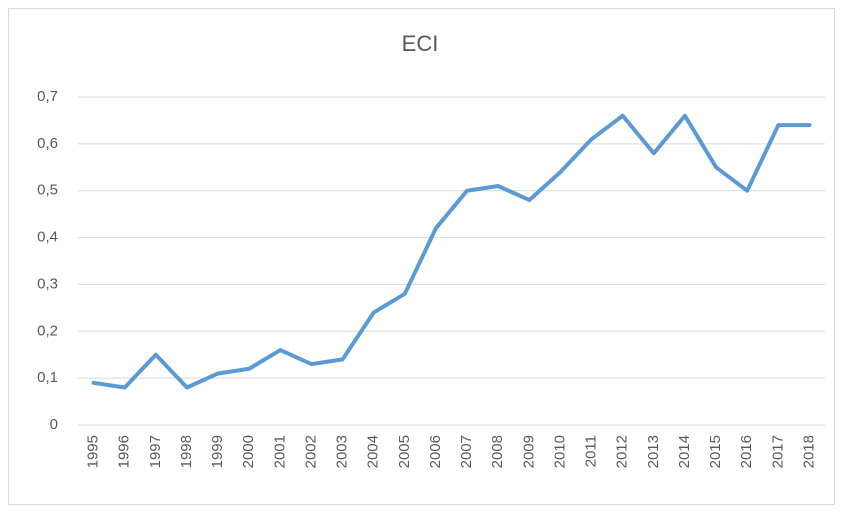  Describe the element at coordinates (528, 451) in the screenshot. I see `x-tick-label: 2009` at that location.